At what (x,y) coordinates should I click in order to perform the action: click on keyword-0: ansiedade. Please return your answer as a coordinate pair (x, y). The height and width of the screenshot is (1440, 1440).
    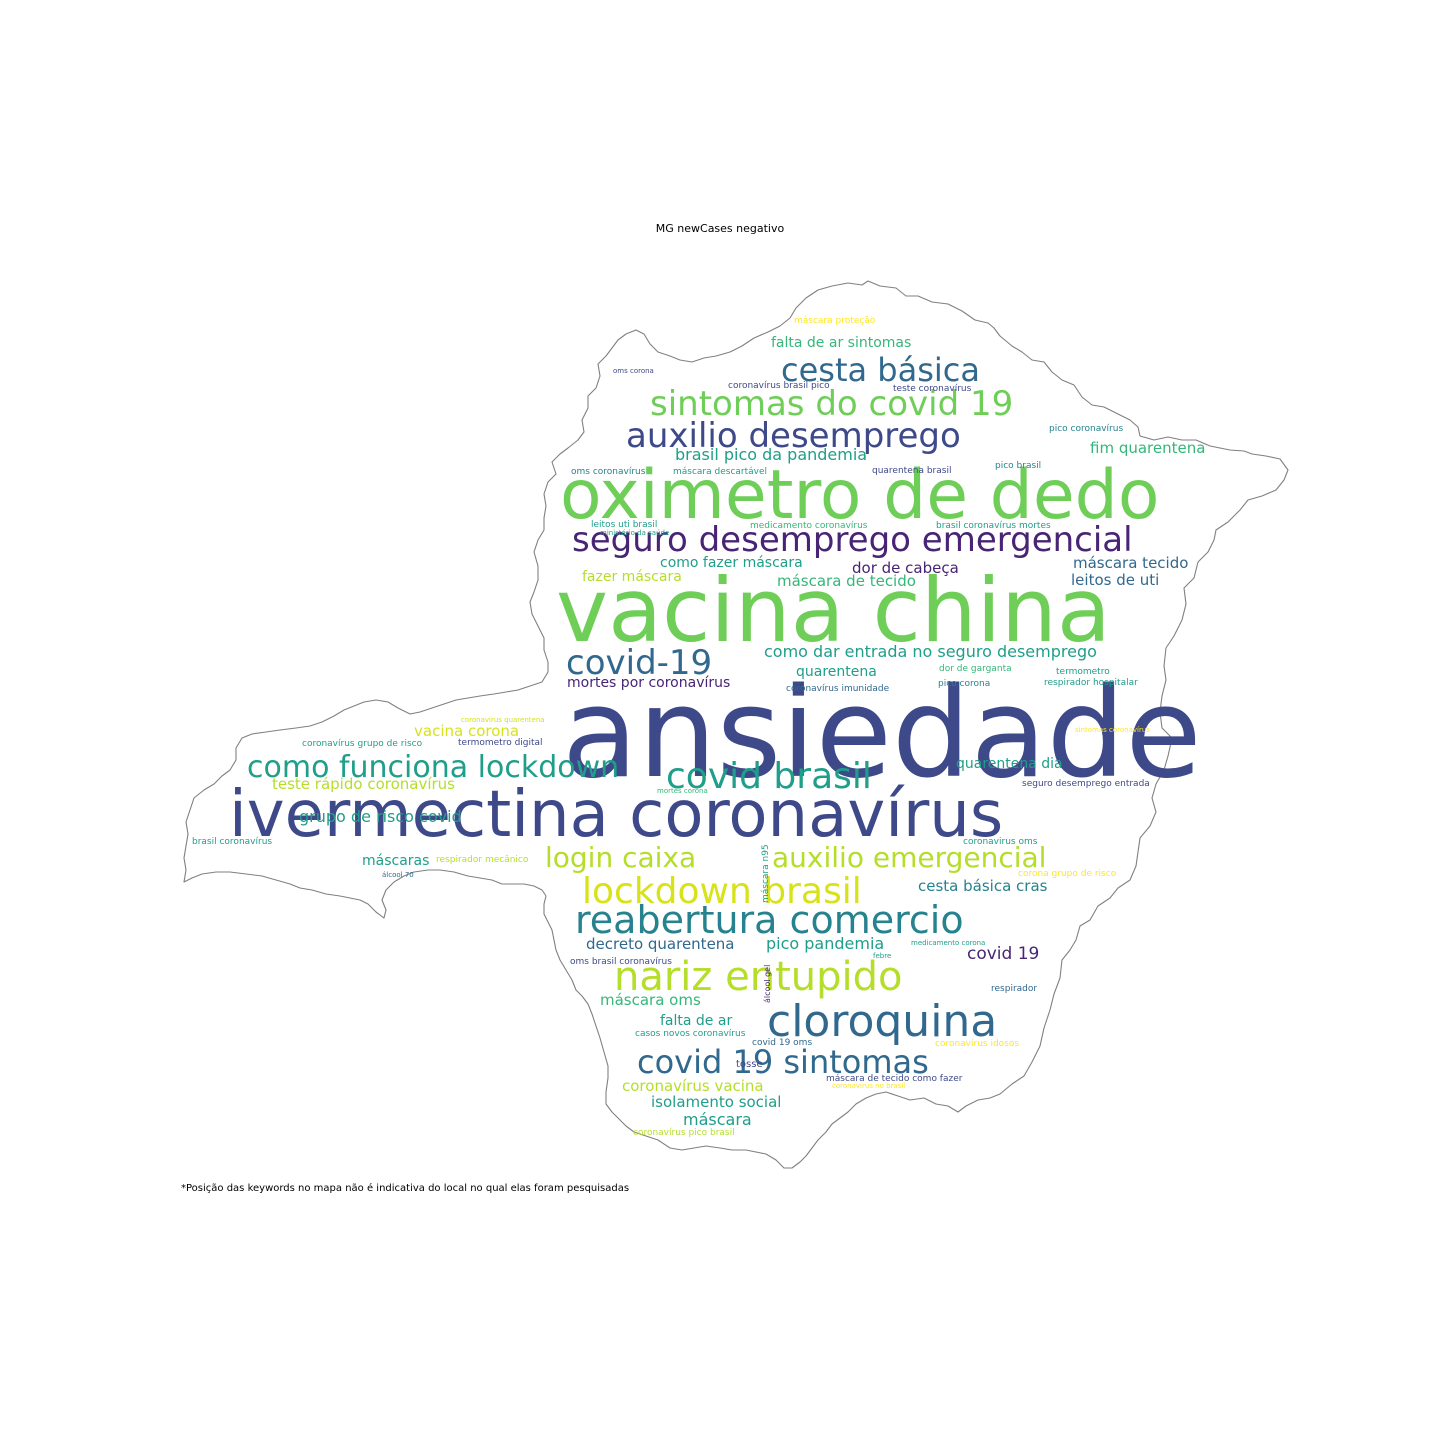
    Looking at the image, I should click on (882, 734).